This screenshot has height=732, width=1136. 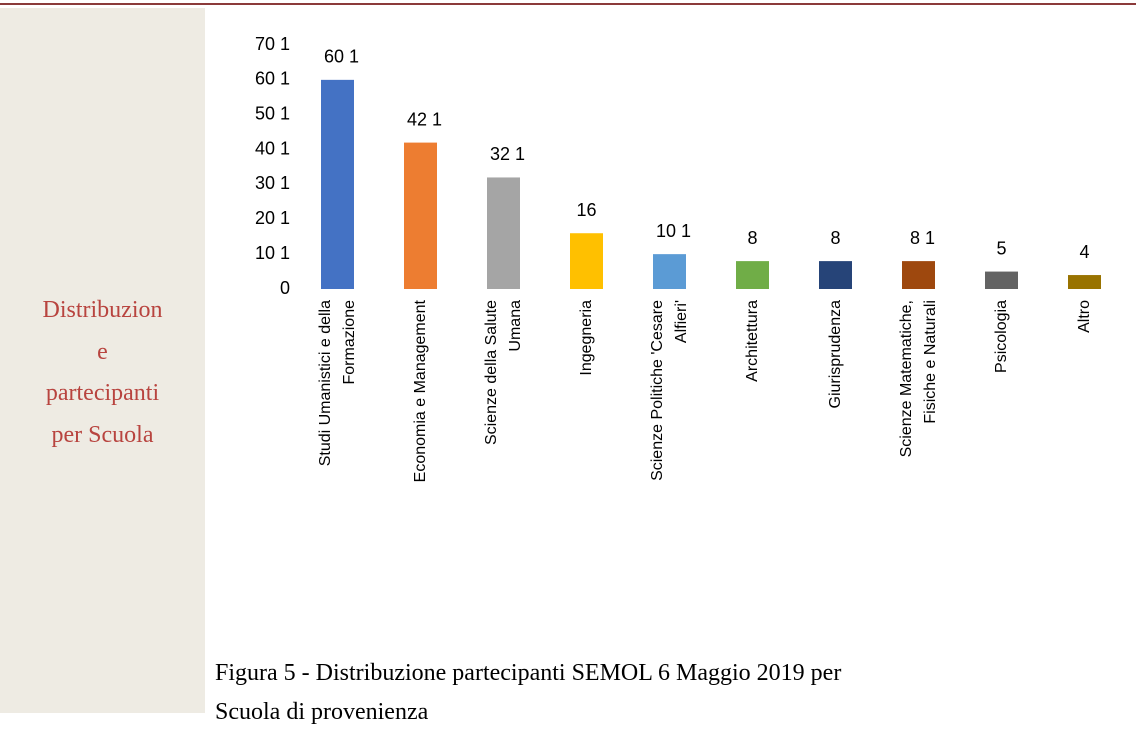 I want to click on x-tick-label: Scienze della Salute Umana, so click(x=503, y=372).